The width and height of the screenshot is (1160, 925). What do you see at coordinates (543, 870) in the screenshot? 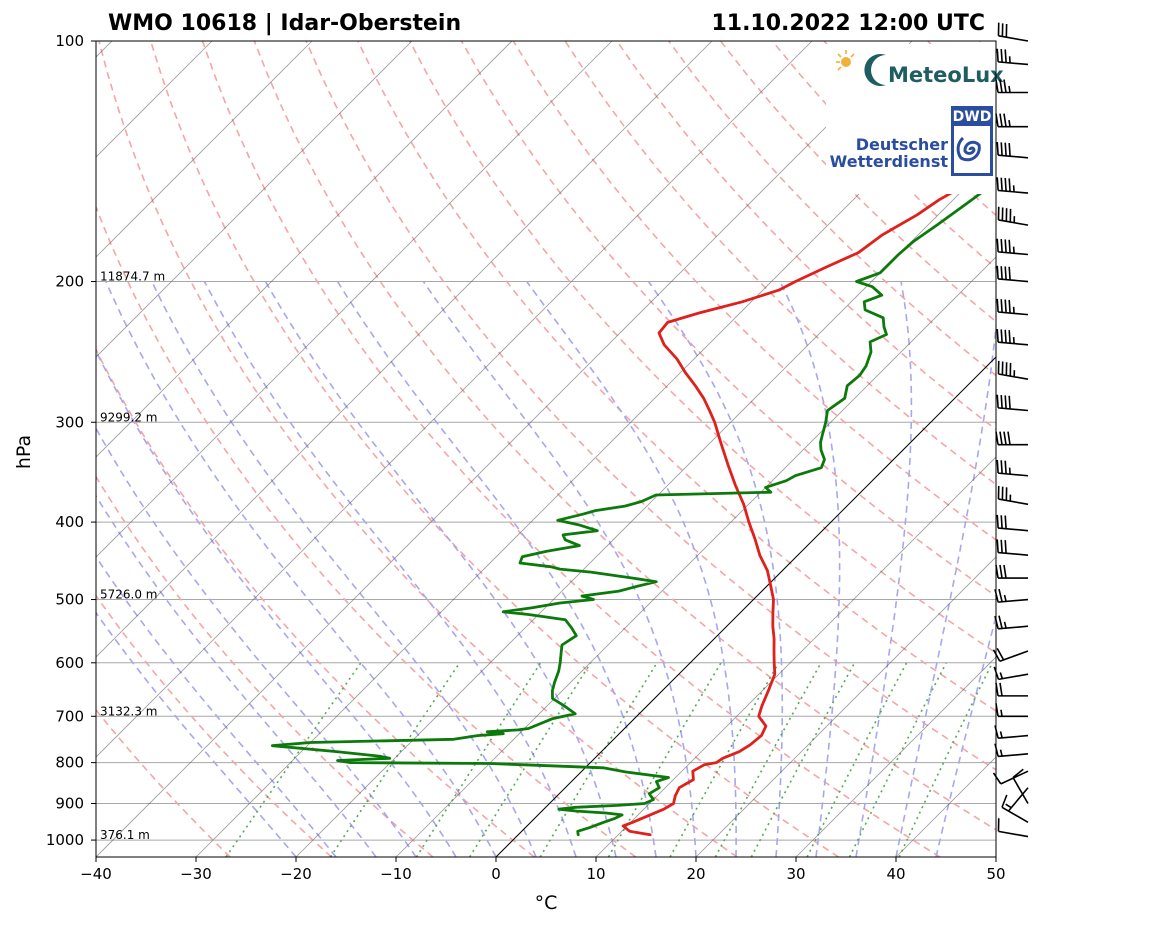
I see `x-axis: −40 −30 −20 −10 0 10 20 30 40 50` at bounding box center [543, 870].